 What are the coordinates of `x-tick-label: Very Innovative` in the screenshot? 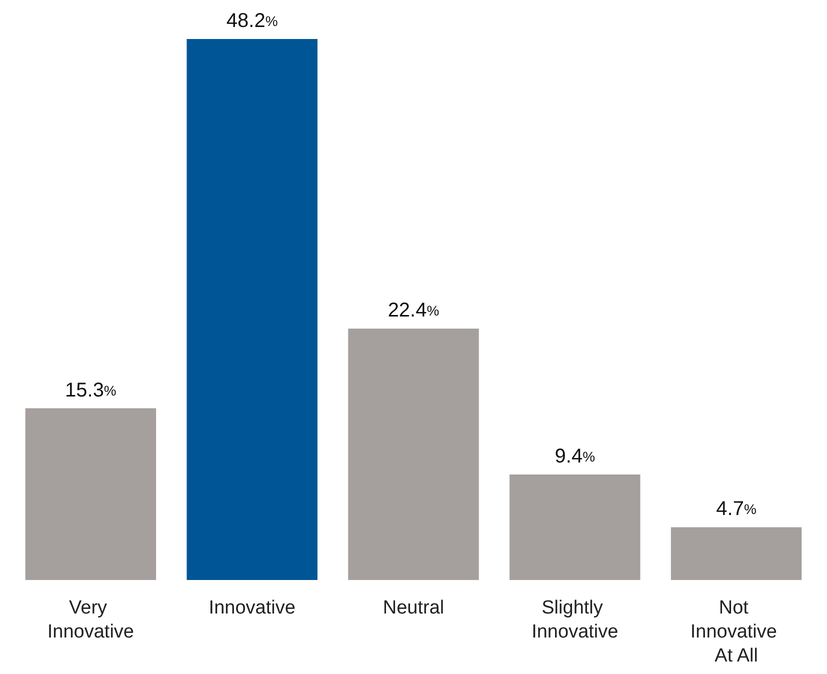 It's located at (90, 620).